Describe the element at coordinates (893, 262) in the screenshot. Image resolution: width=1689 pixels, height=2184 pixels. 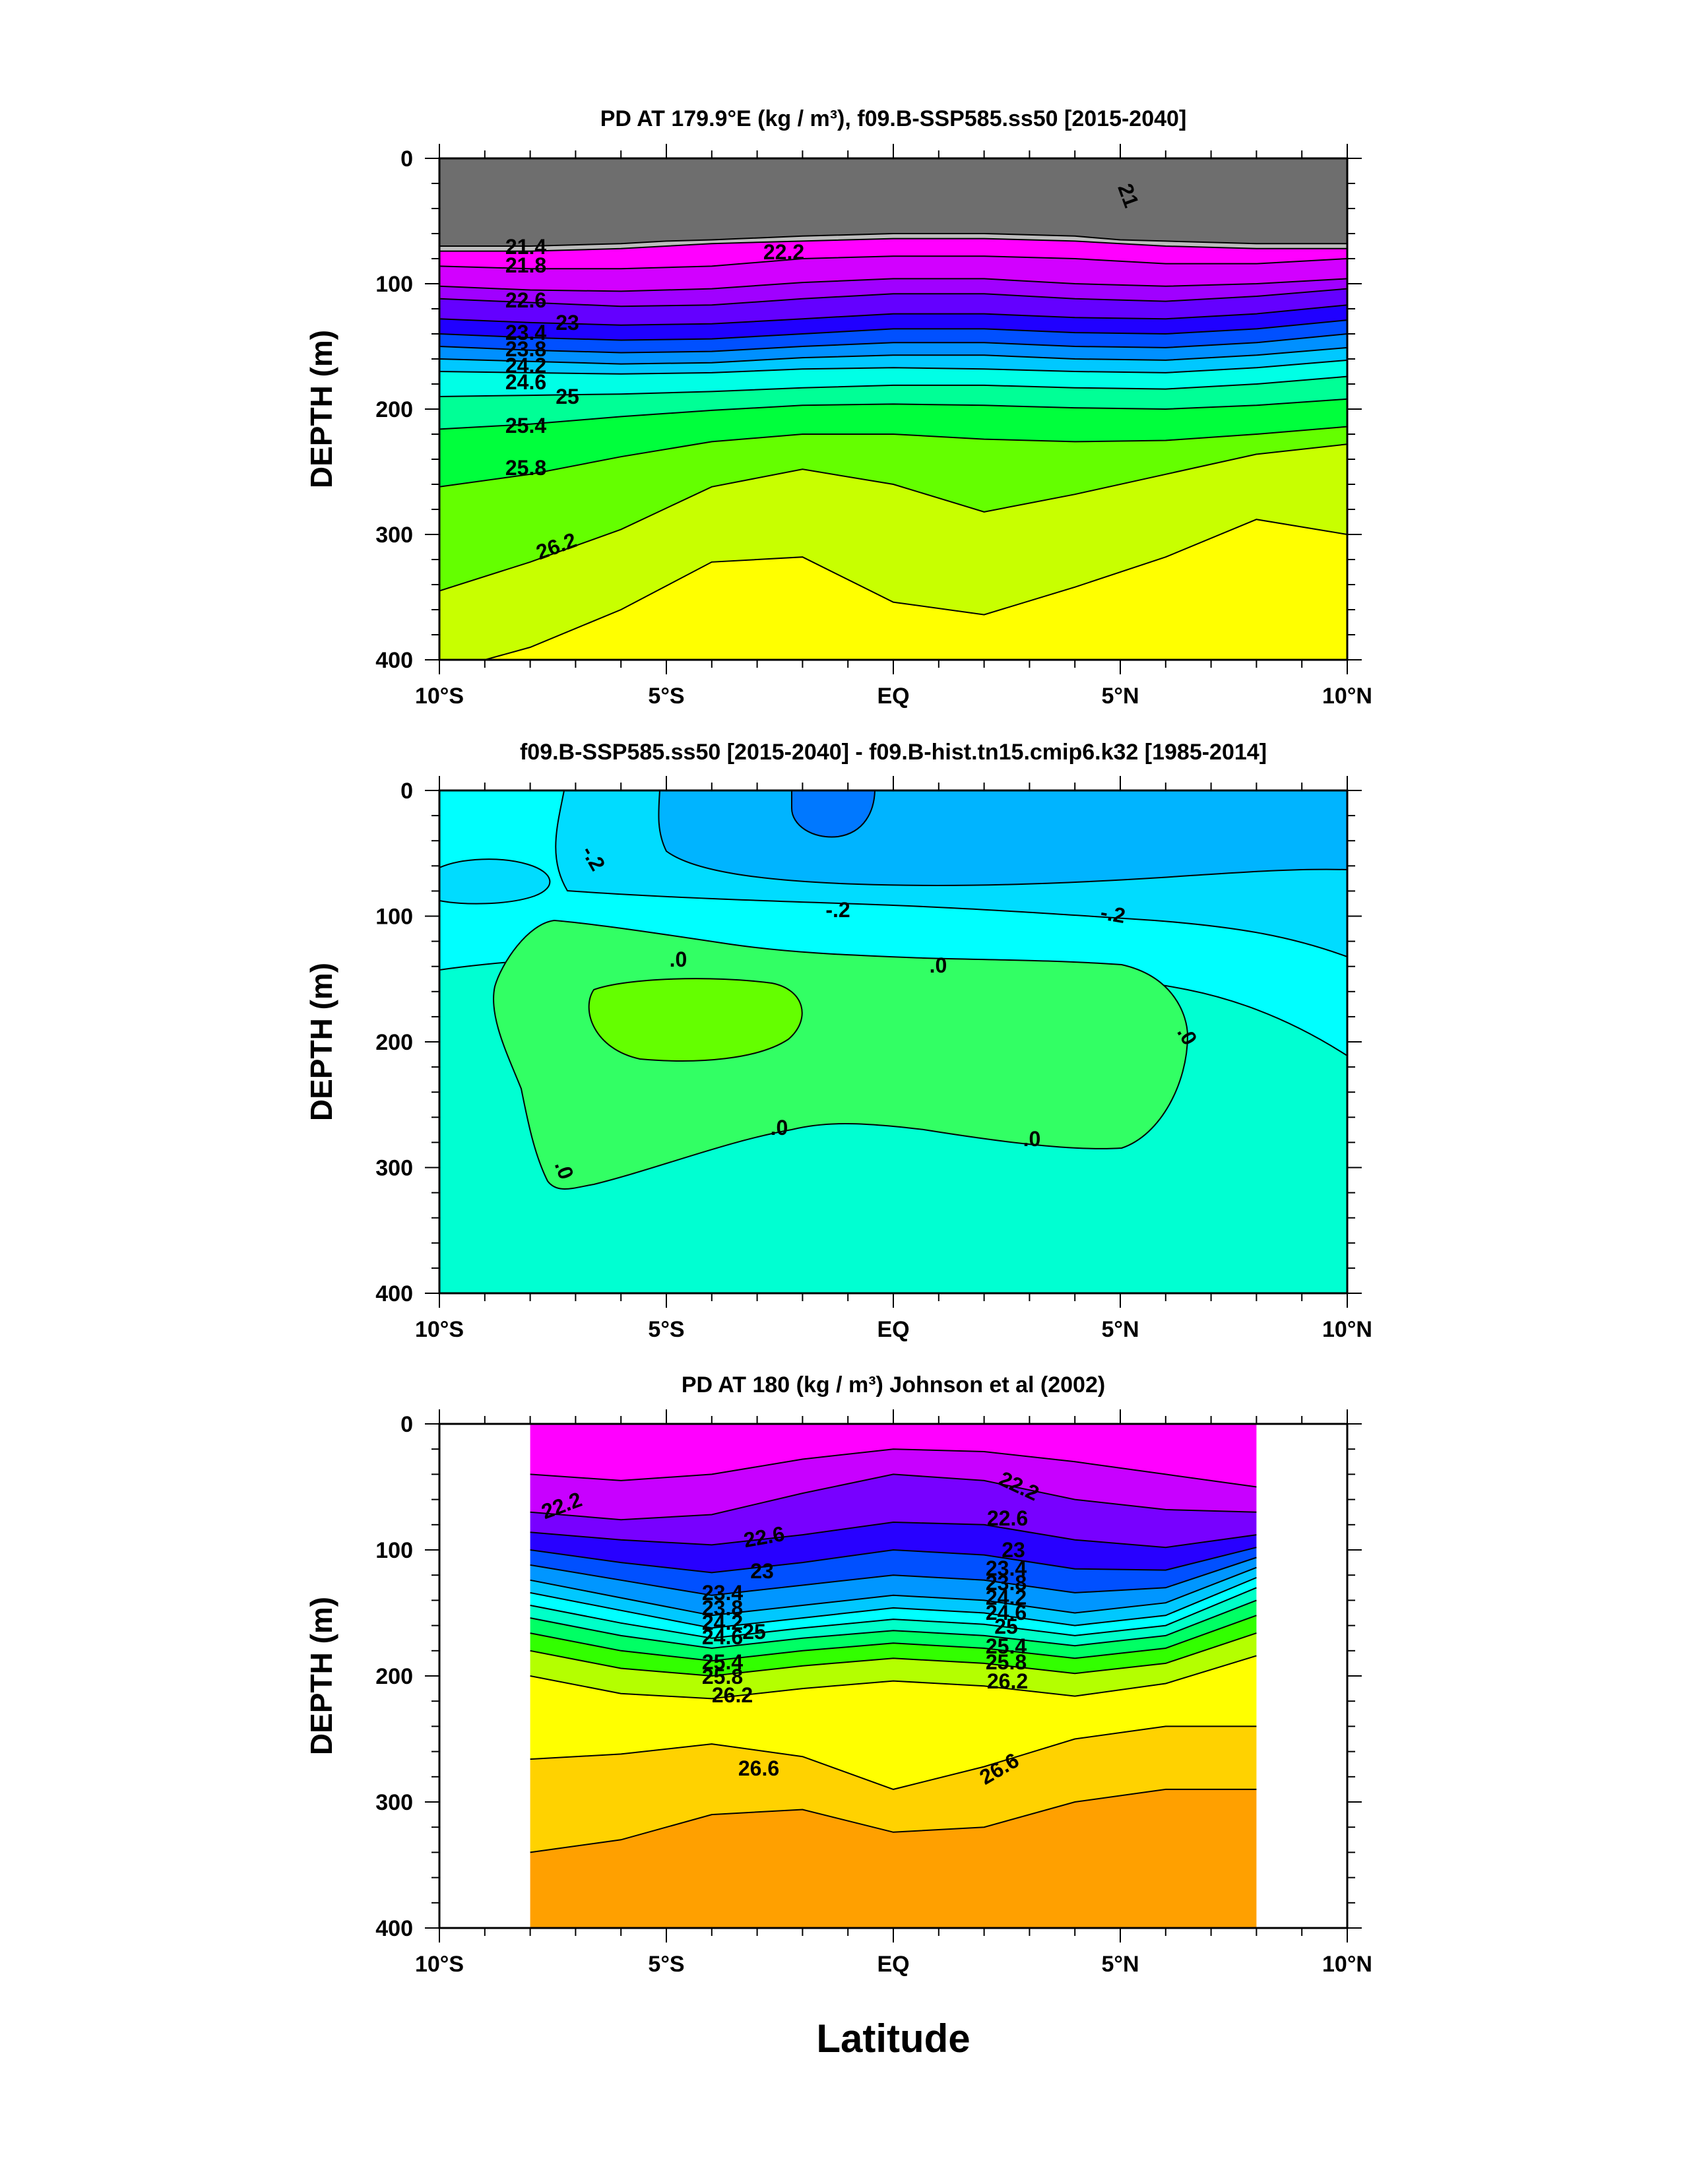
I see `contour-line-21.8` at that location.